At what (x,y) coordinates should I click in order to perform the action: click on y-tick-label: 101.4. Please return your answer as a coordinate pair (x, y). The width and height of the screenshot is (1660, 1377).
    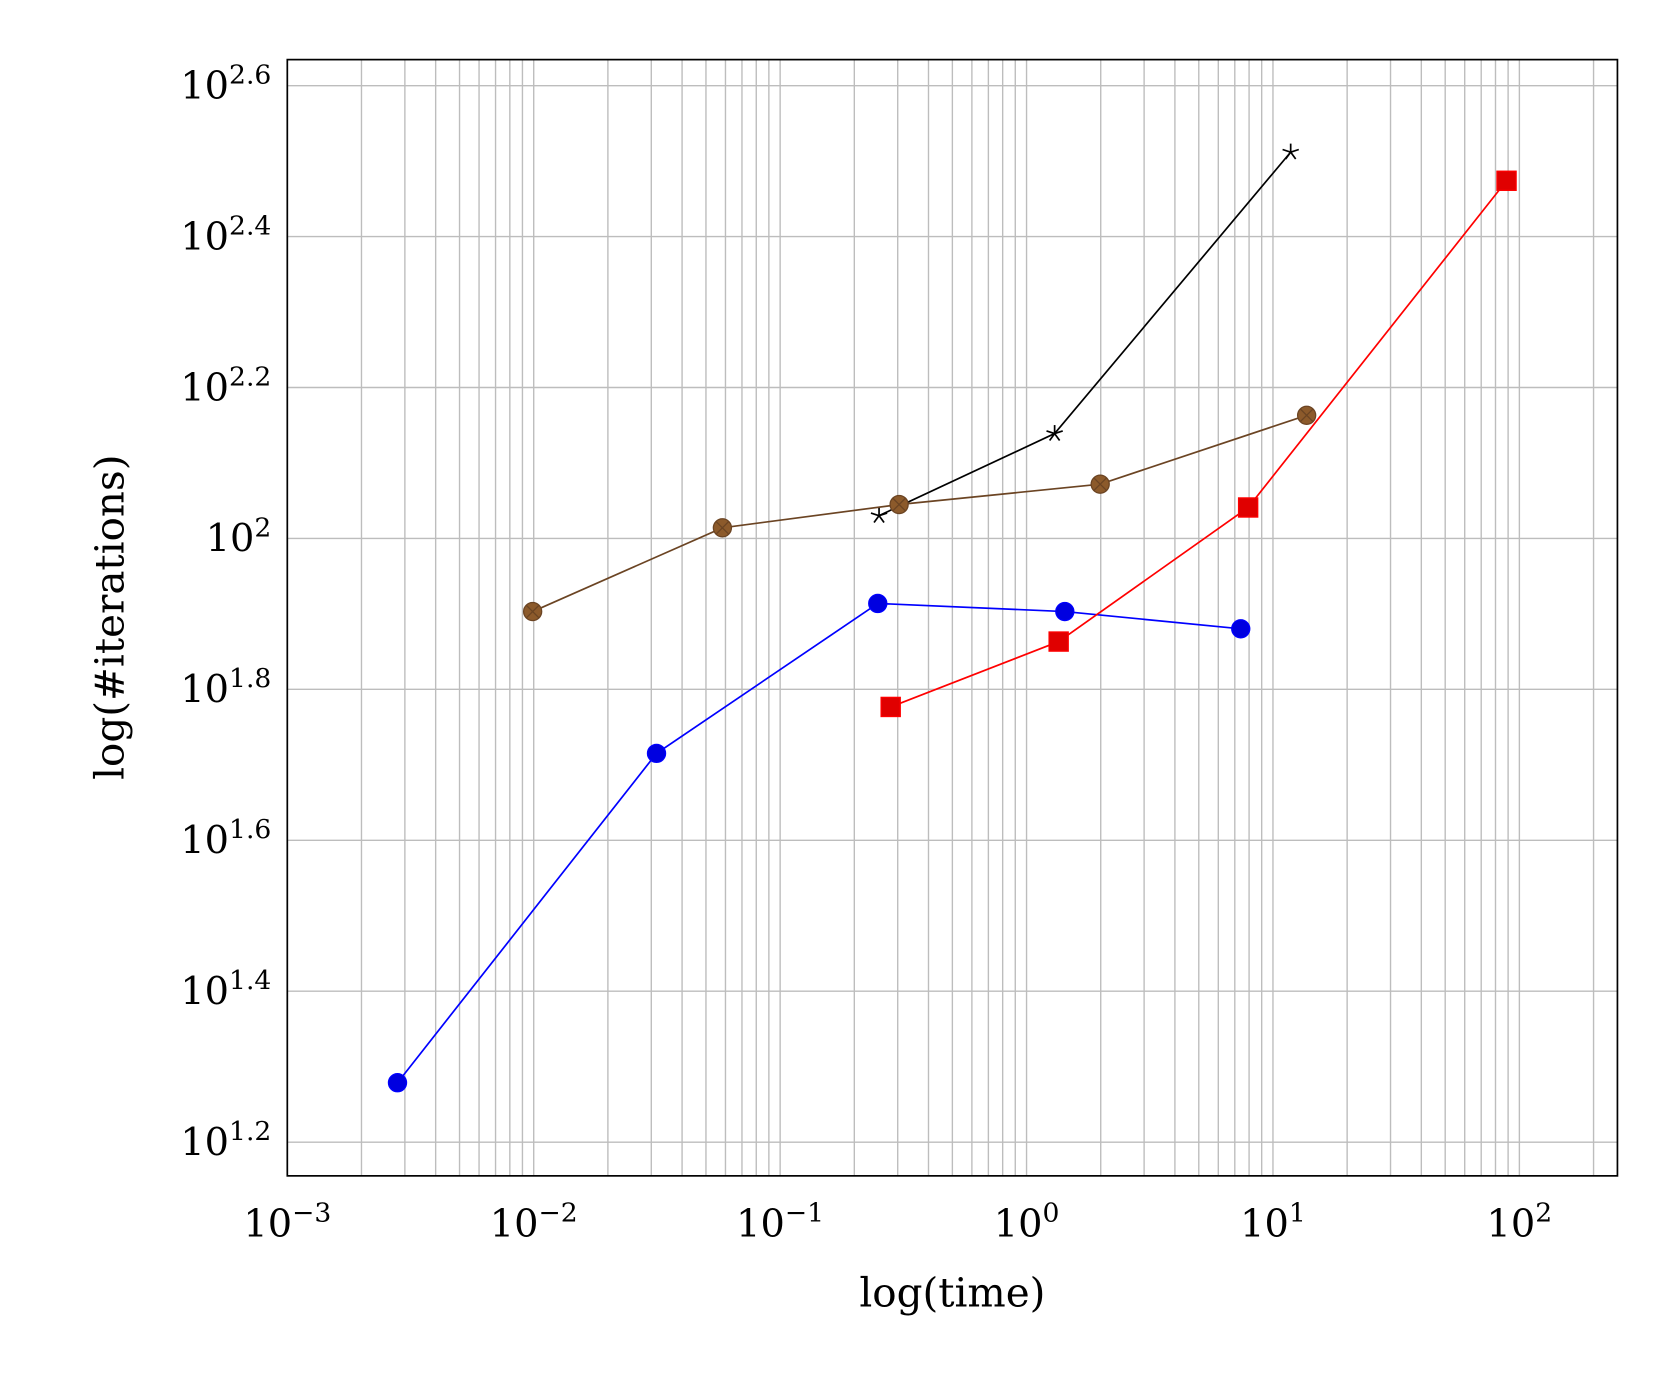
    Looking at the image, I should click on (225, 989).